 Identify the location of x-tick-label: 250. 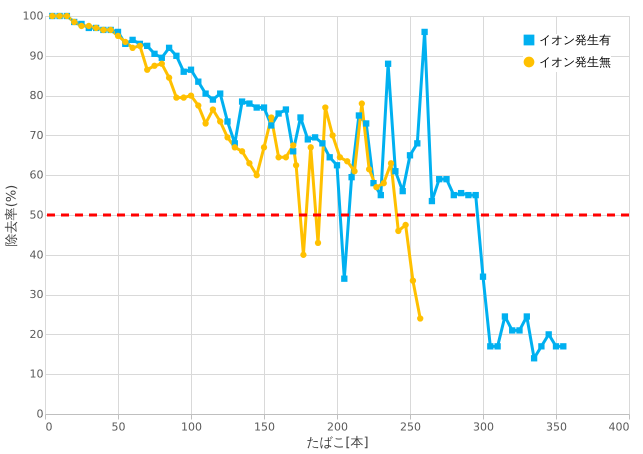
(410, 427).